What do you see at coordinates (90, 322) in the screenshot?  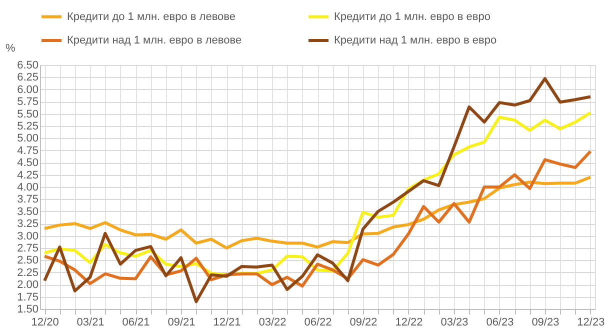 I see `x-tick-label: 03/21` at bounding box center [90, 322].